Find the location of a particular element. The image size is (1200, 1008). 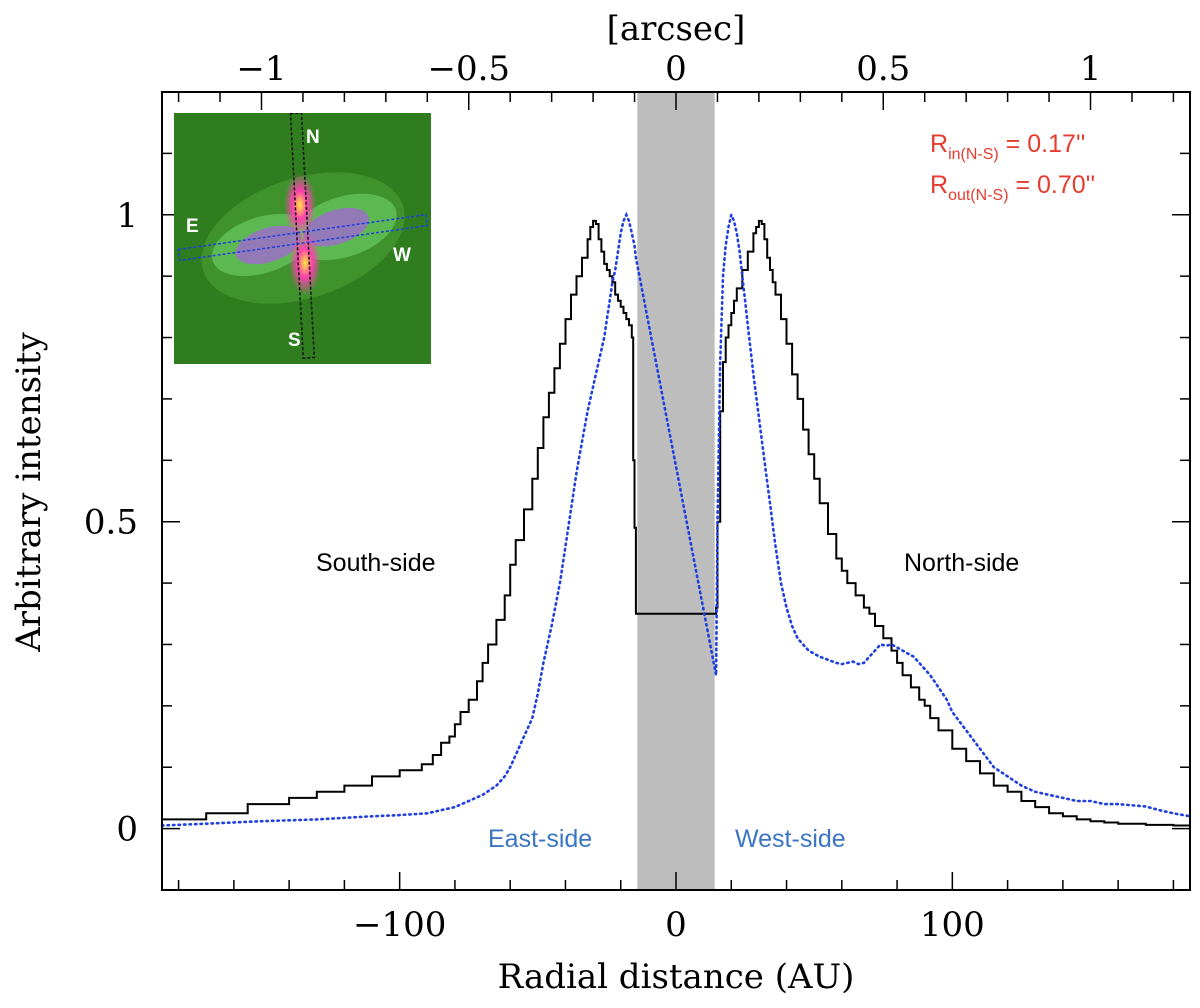

masked-center-band is located at coordinates (676, 491).